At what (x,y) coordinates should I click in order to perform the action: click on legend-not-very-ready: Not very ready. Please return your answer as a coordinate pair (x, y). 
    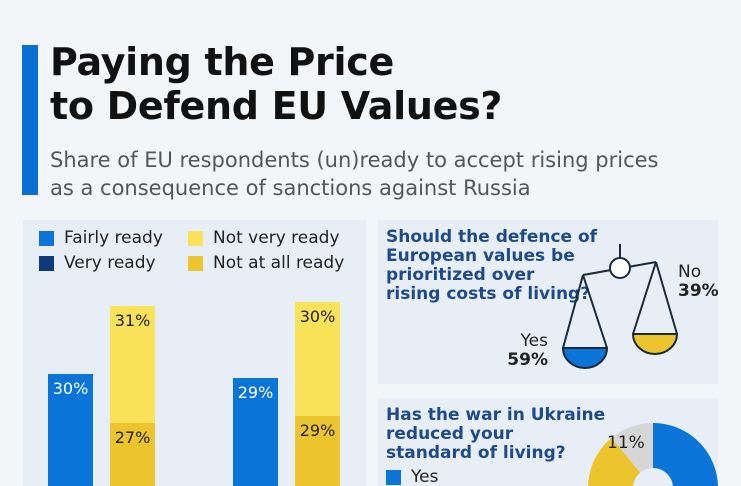
    Looking at the image, I should click on (264, 238).